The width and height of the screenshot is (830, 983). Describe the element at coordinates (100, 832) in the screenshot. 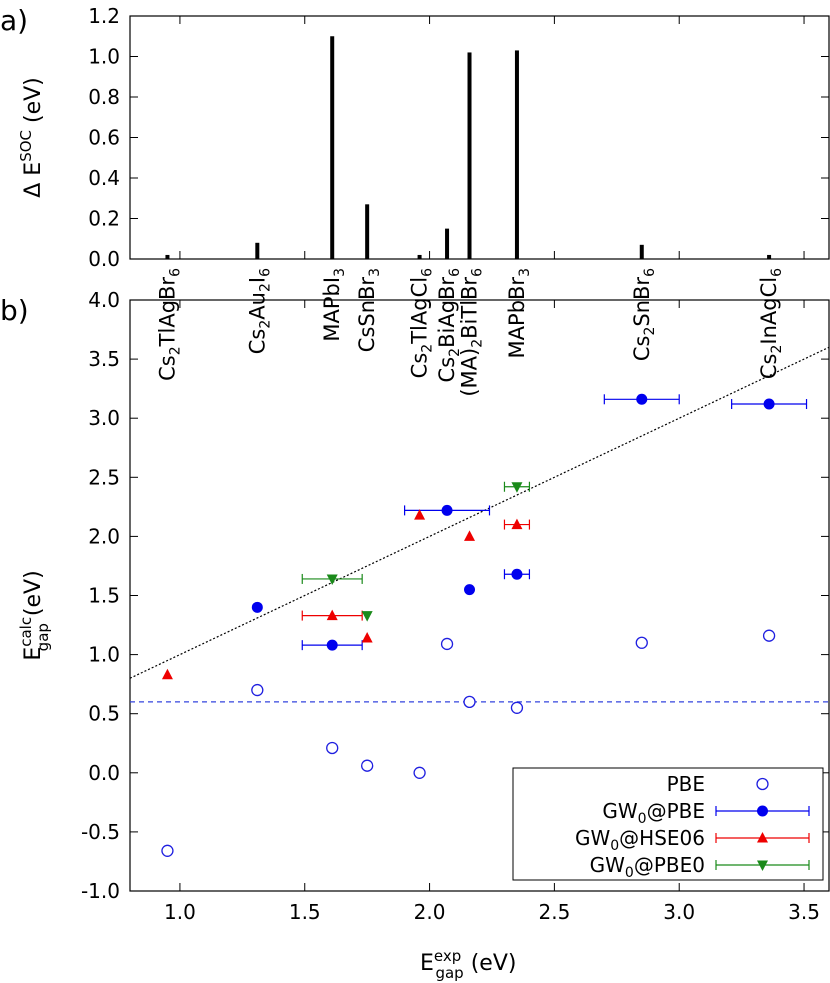

I see `panel-b-ytick-label: -0.5` at that location.